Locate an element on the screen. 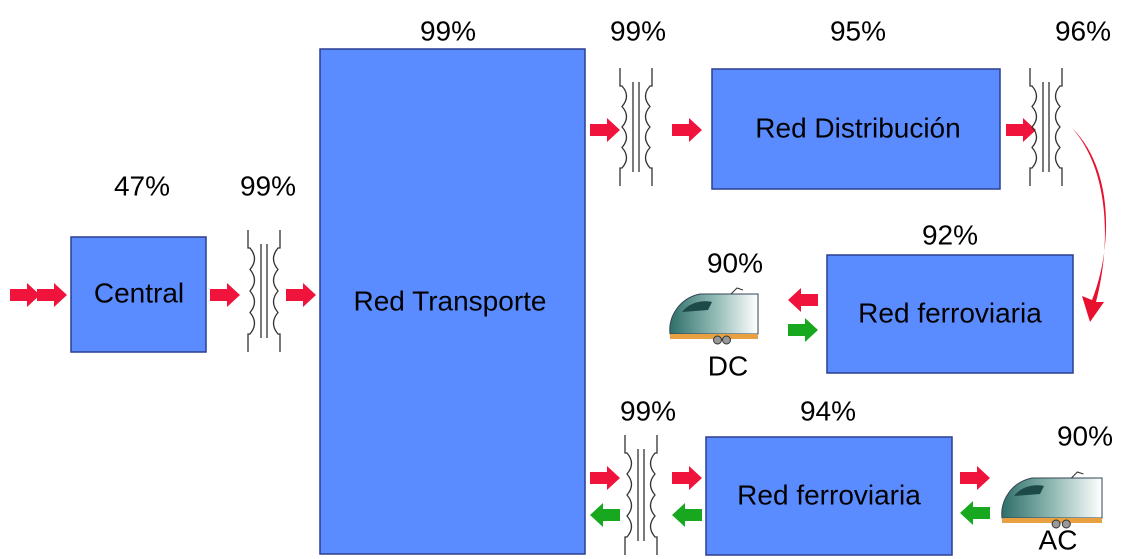  node-label: Central is located at coordinates (139, 292).